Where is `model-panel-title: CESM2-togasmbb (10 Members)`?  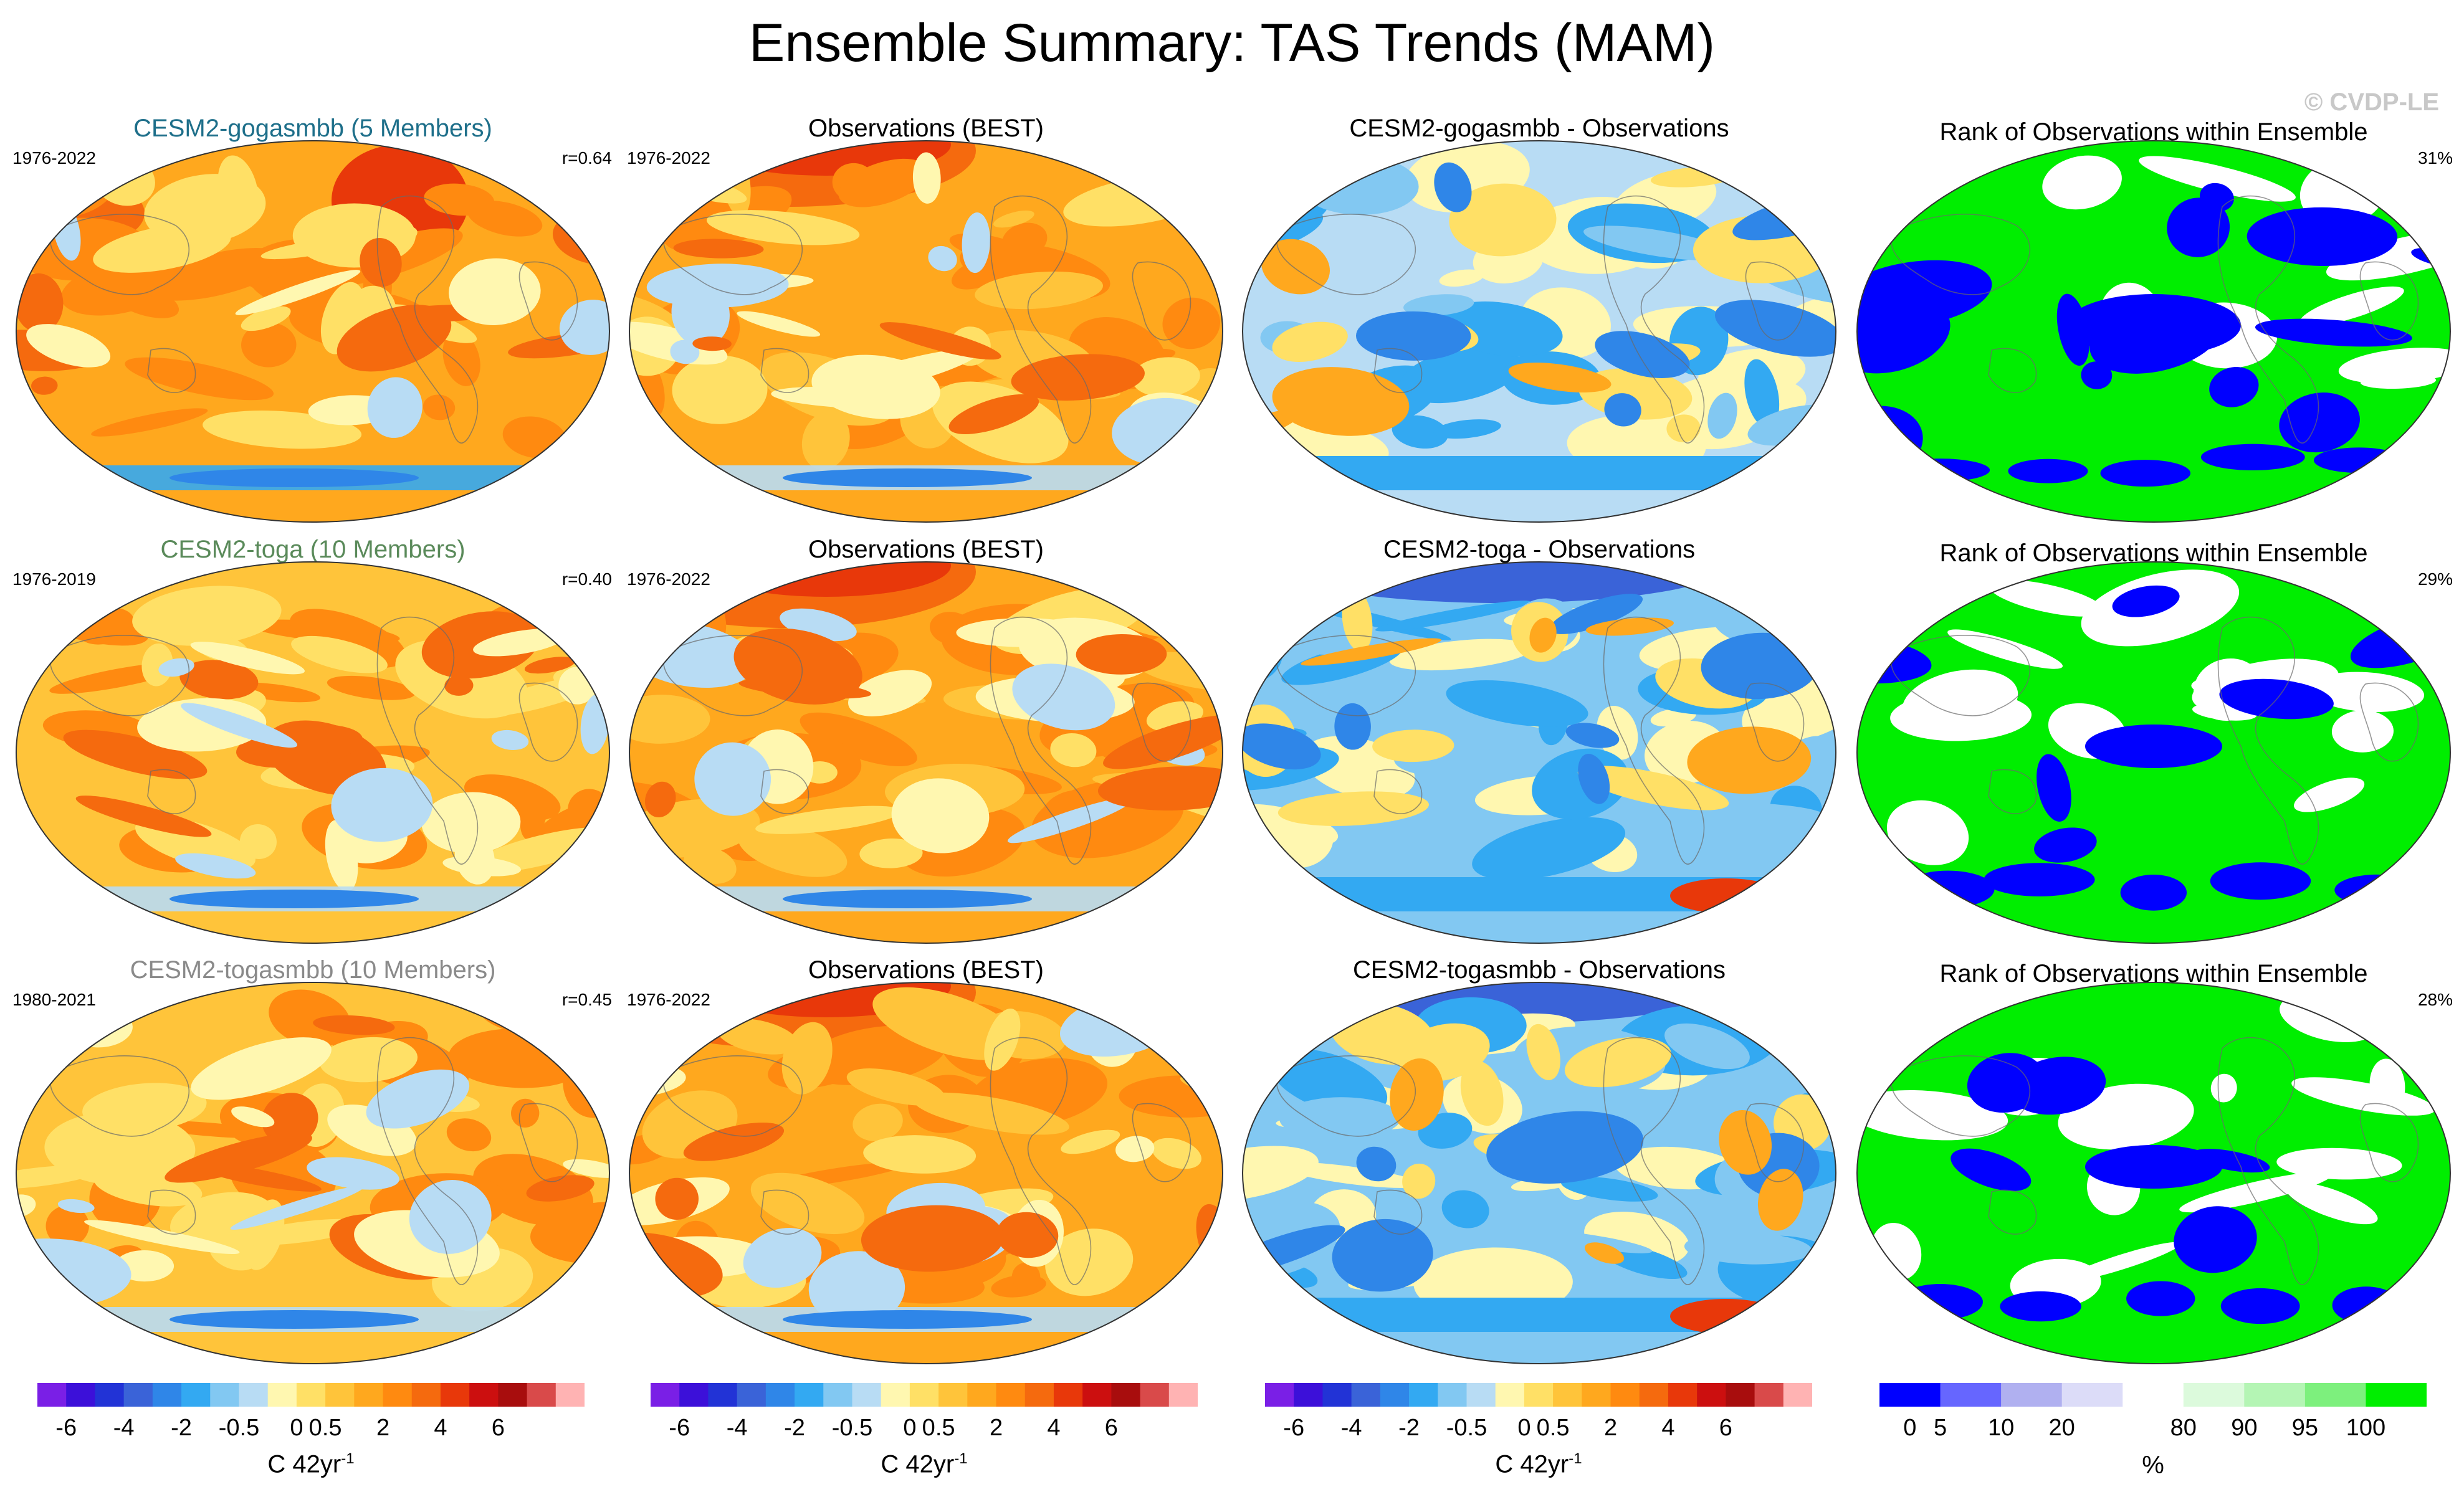 model-panel-title: CESM2-togasmbb (10 Members) is located at coordinates (313, 970).